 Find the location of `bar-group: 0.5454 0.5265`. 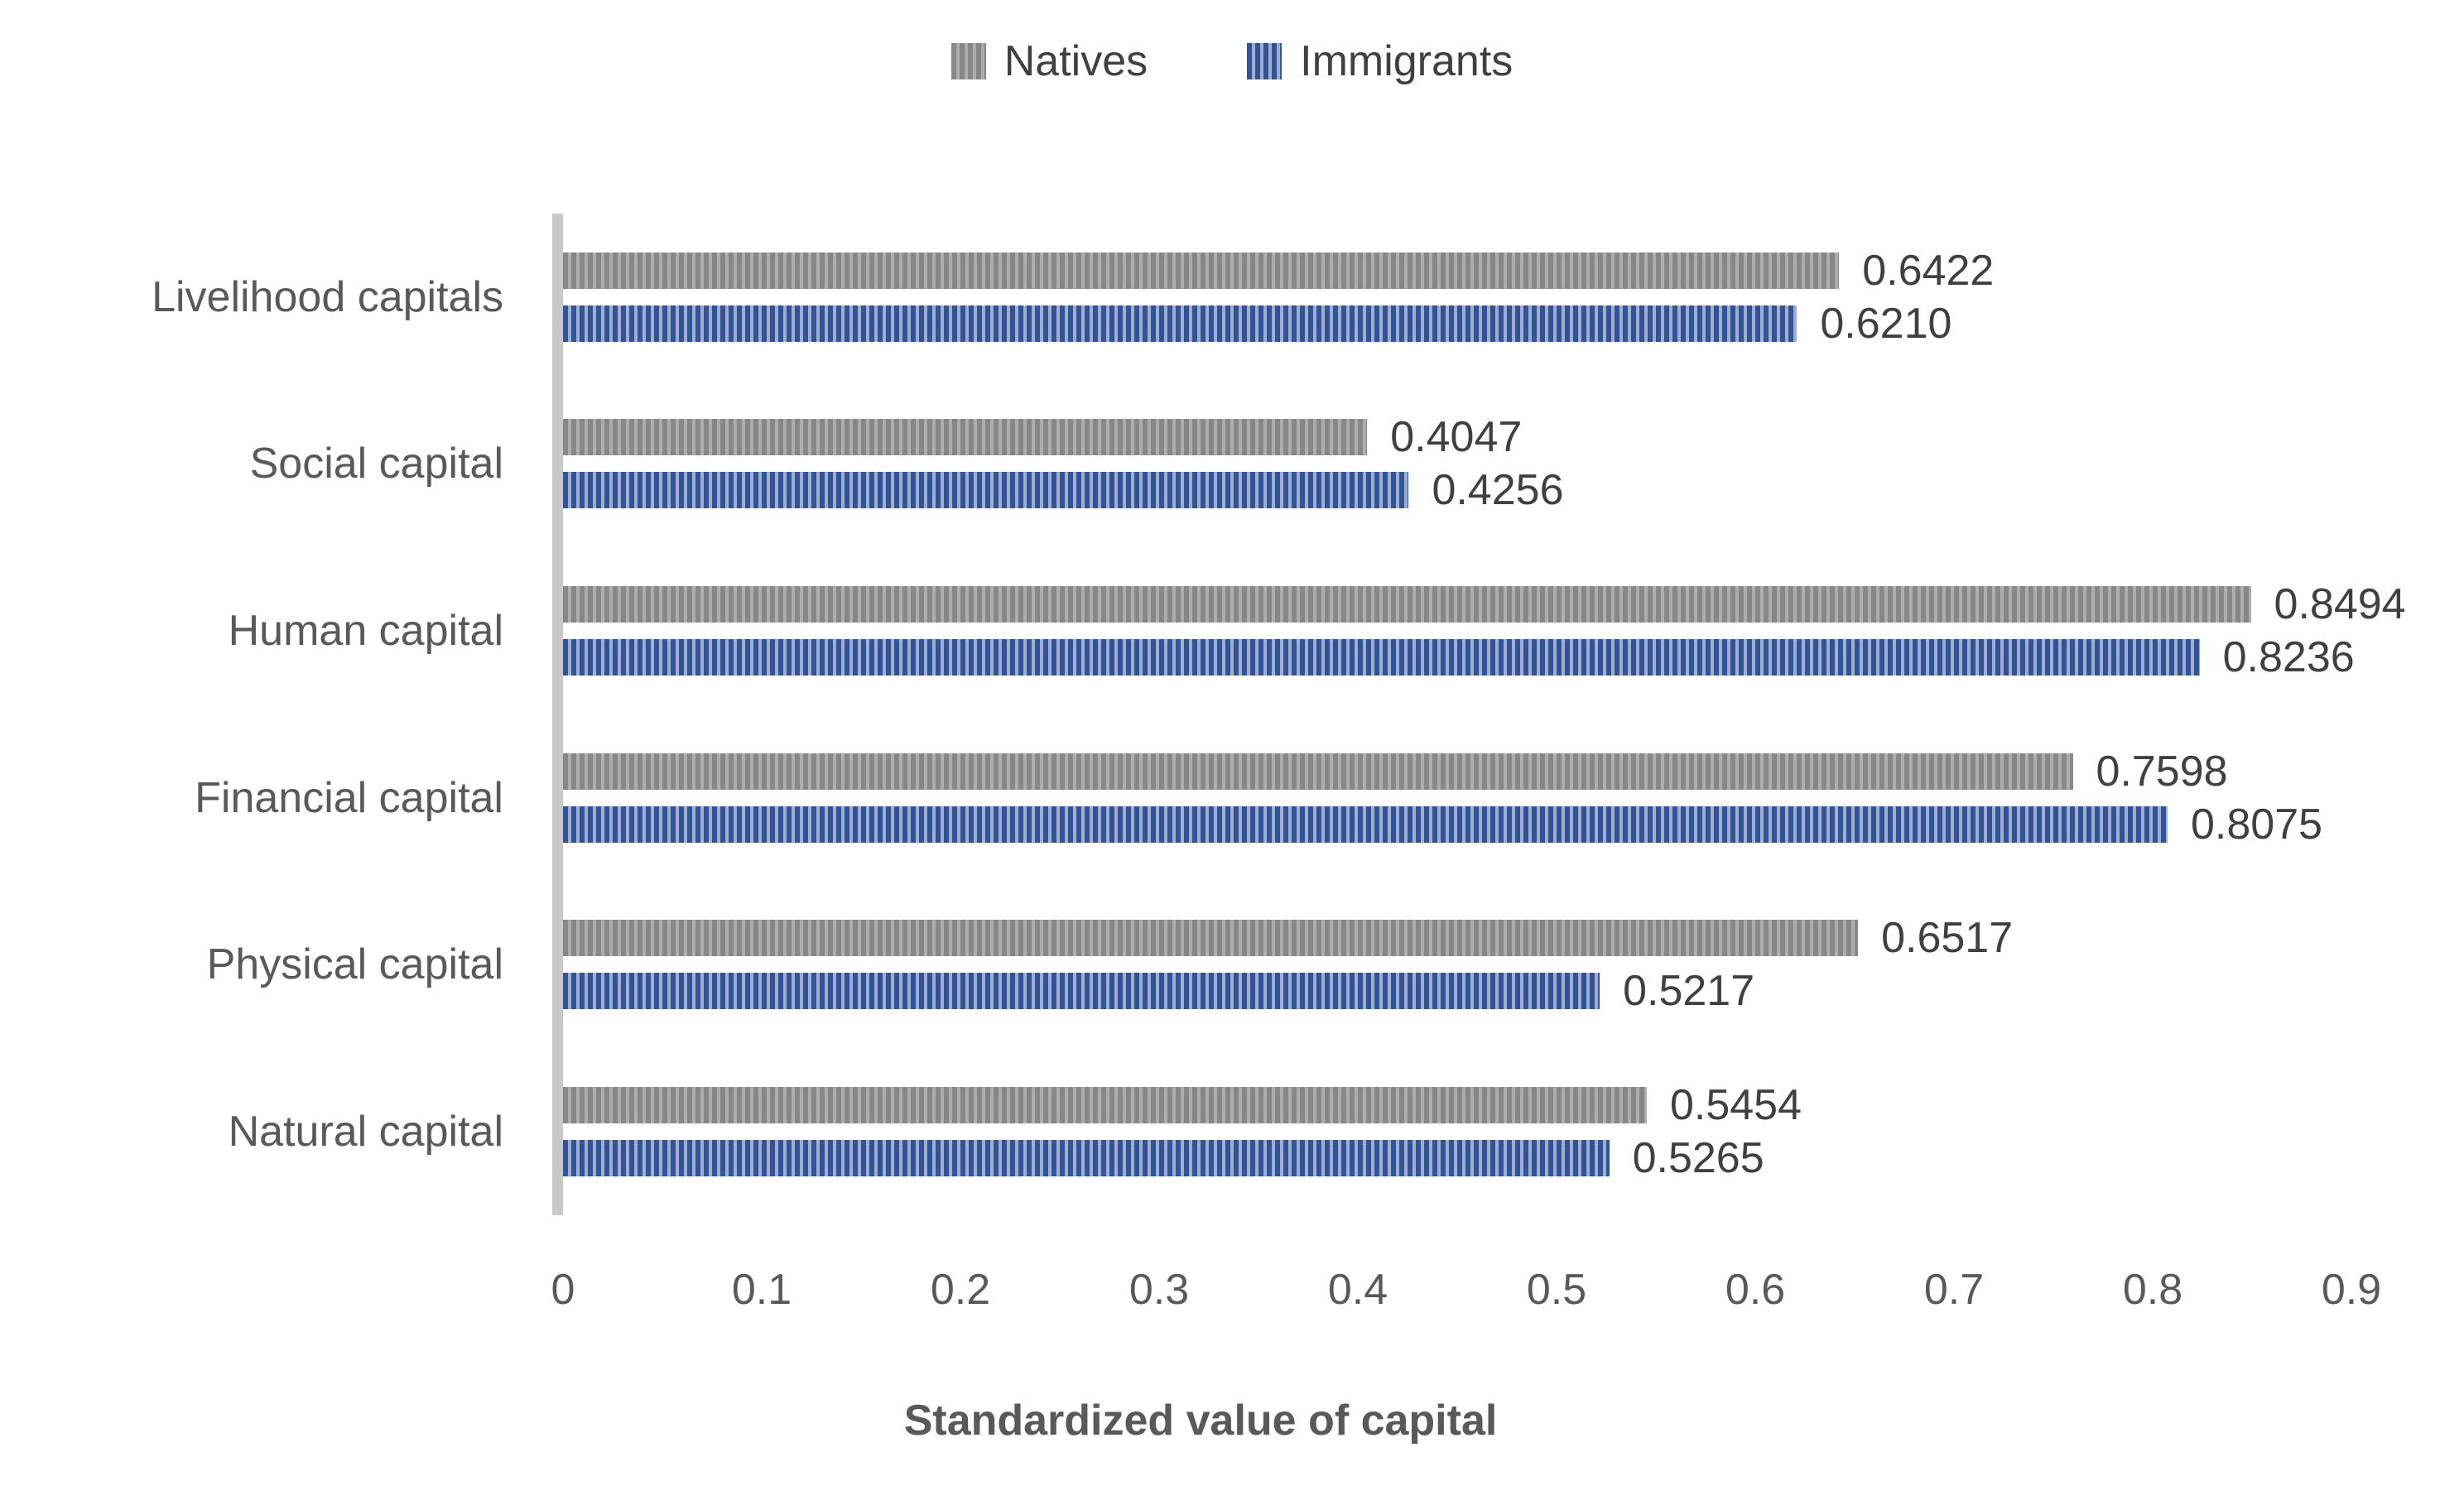

bar-group: 0.5454 0.5265 is located at coordinates (1457, 1131).